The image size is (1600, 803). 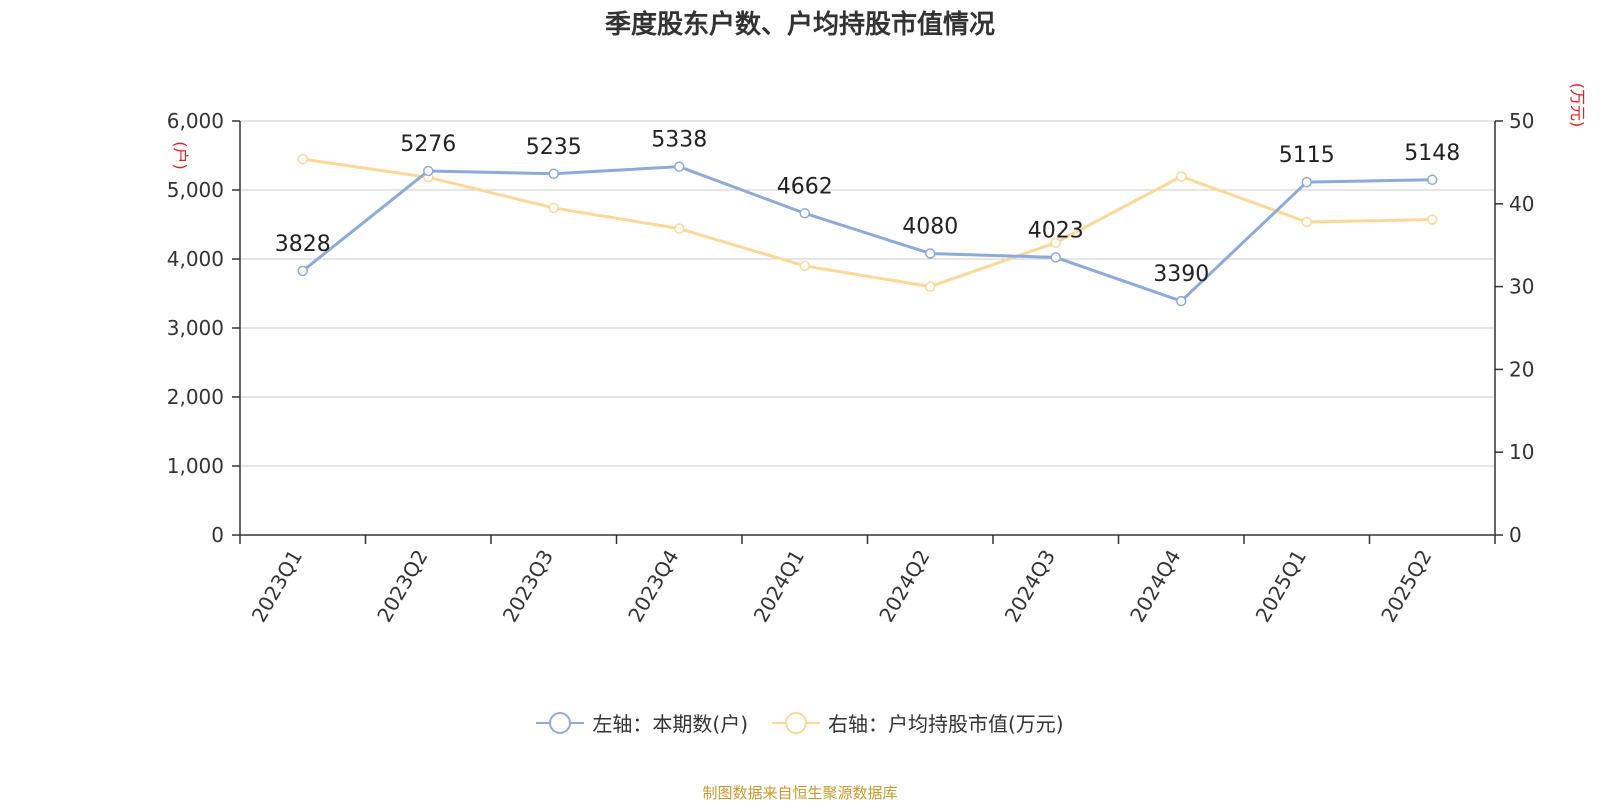 What do you see at coordinates (1307, 155) in the screenshot?
I see `data-label: 5115` at bounding box center [1307, 155].